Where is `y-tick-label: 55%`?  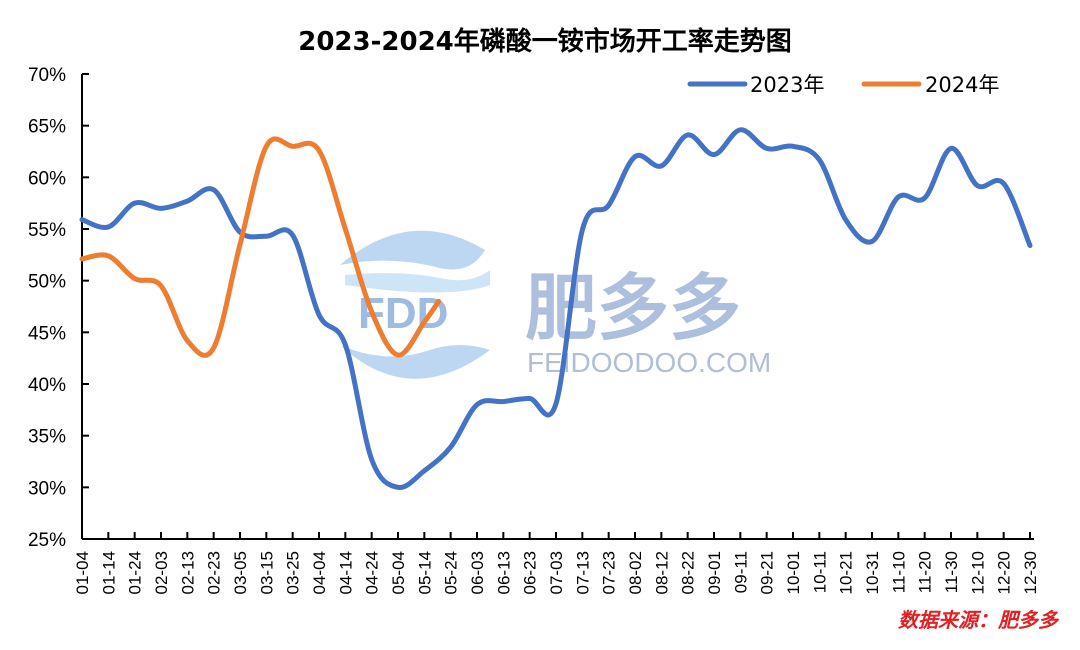
y-tick-label: 55% is located at coordinates (47, 230).